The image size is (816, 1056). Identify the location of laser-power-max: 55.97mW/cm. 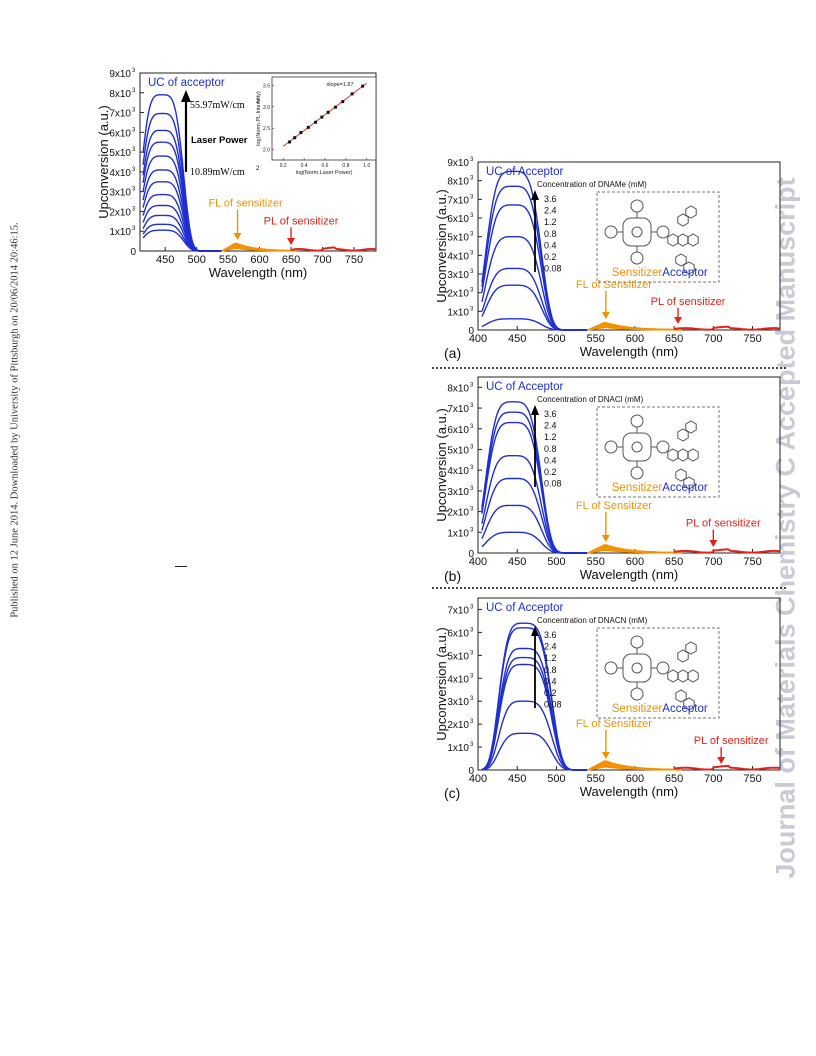
(217, 105).